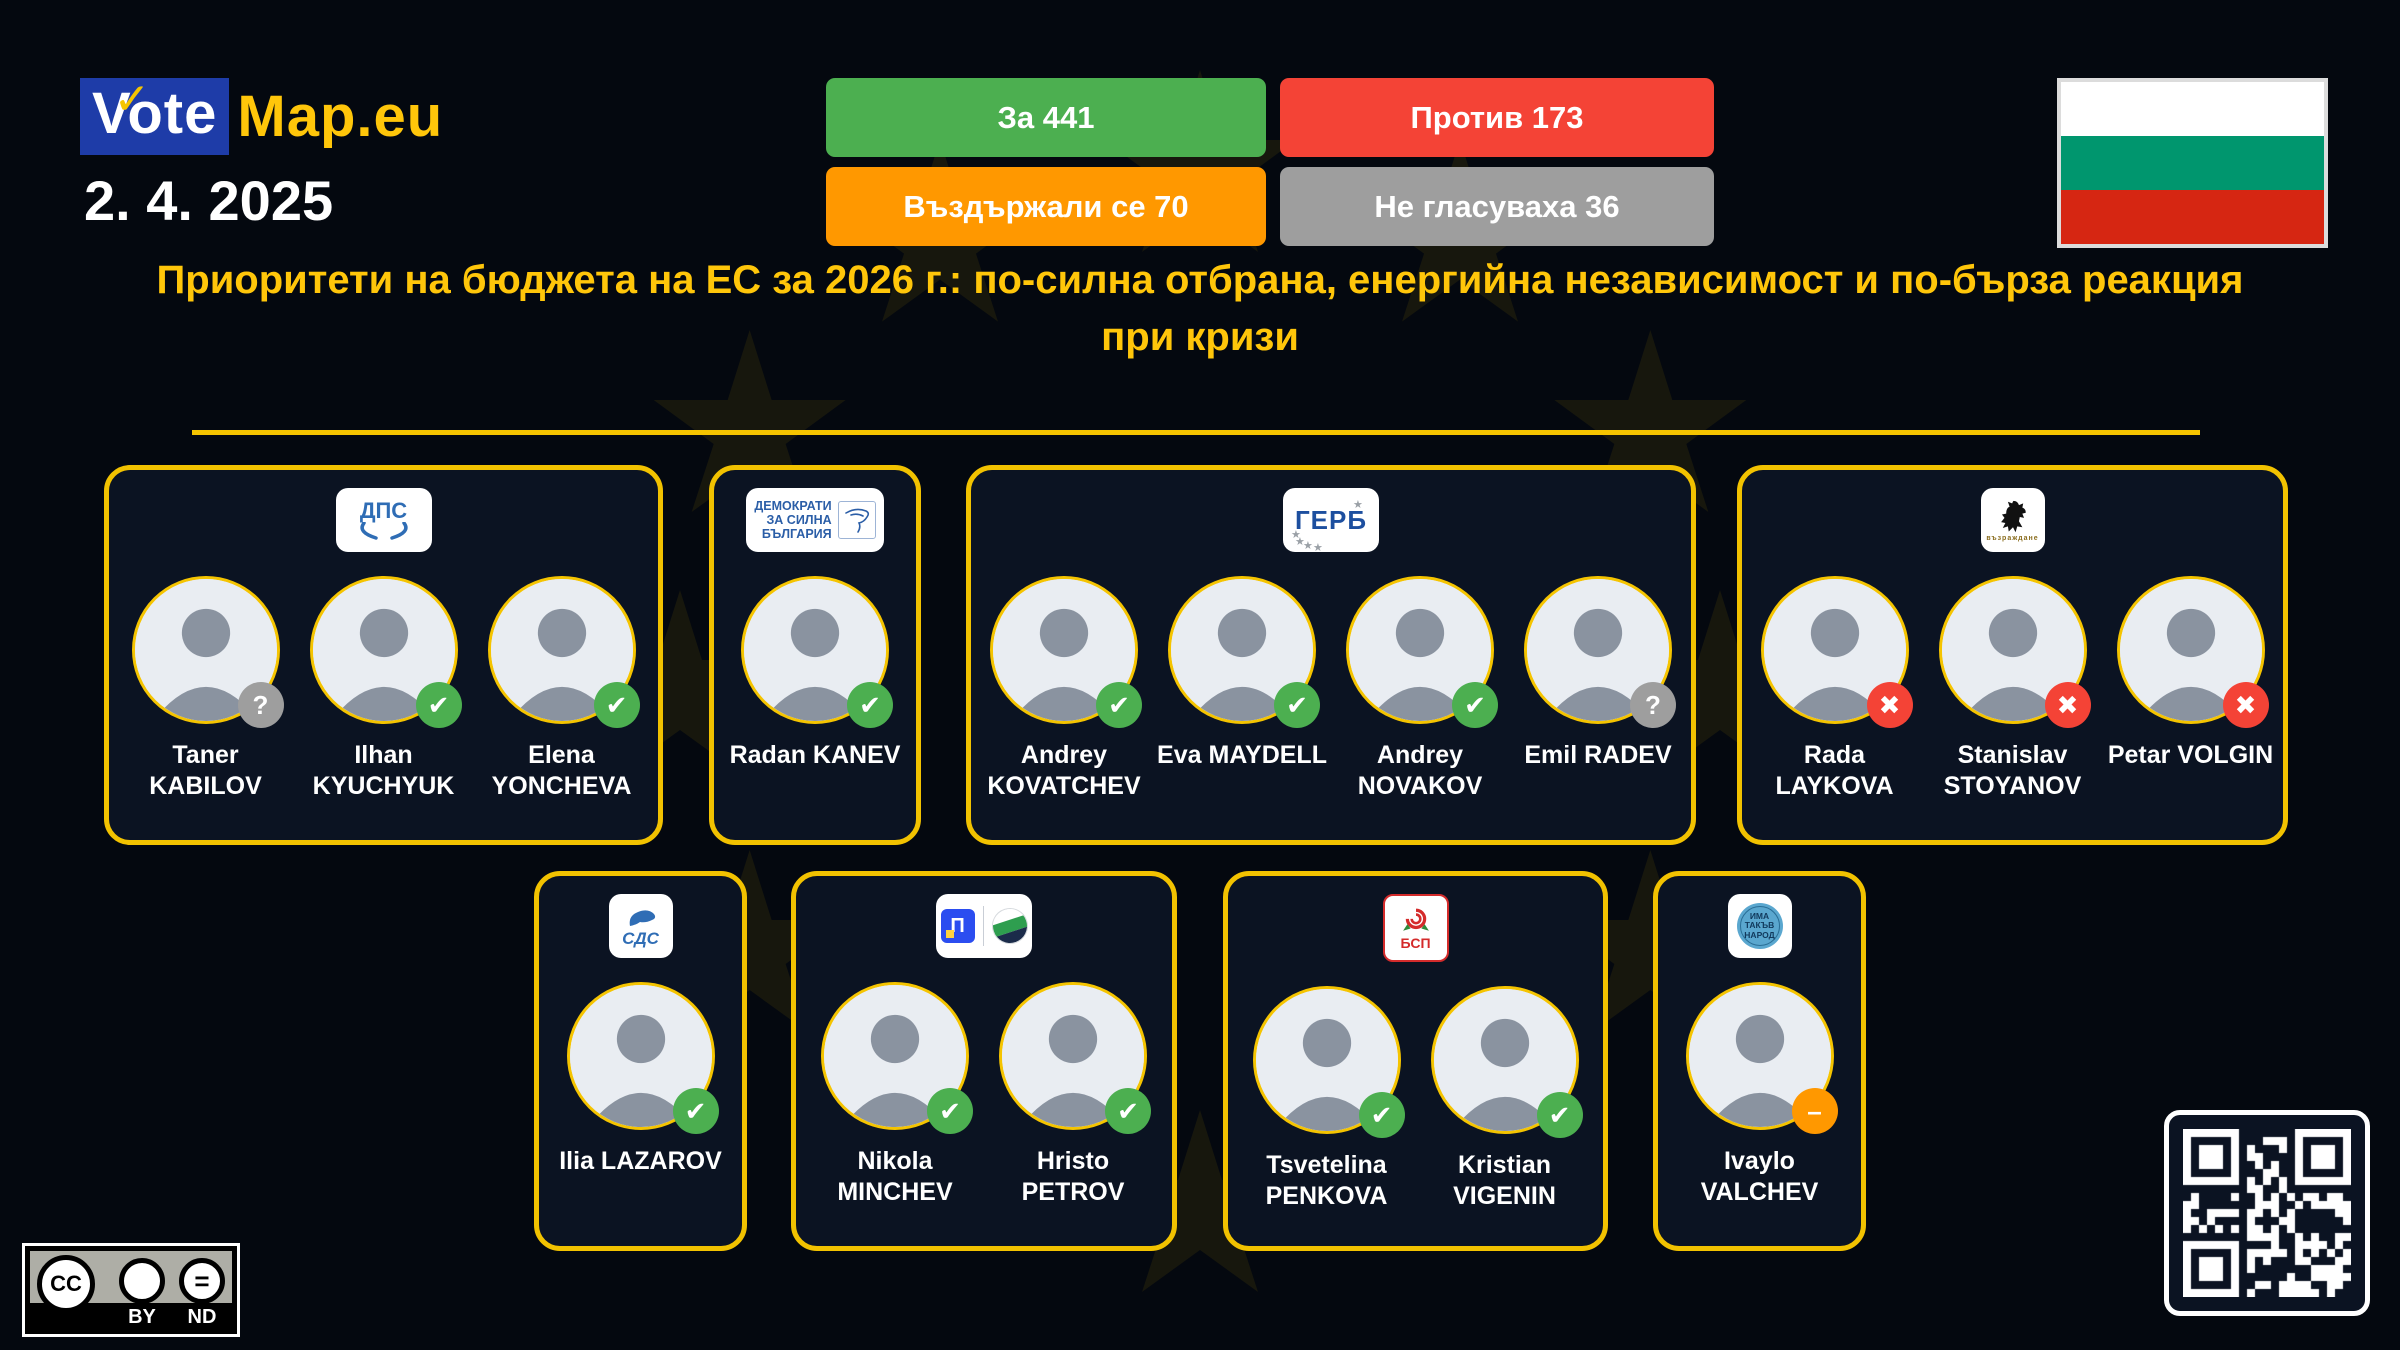 This screenshot has width=2400, height=1350. I want to click on party-logo-row: БСП, so click(1415, 928).